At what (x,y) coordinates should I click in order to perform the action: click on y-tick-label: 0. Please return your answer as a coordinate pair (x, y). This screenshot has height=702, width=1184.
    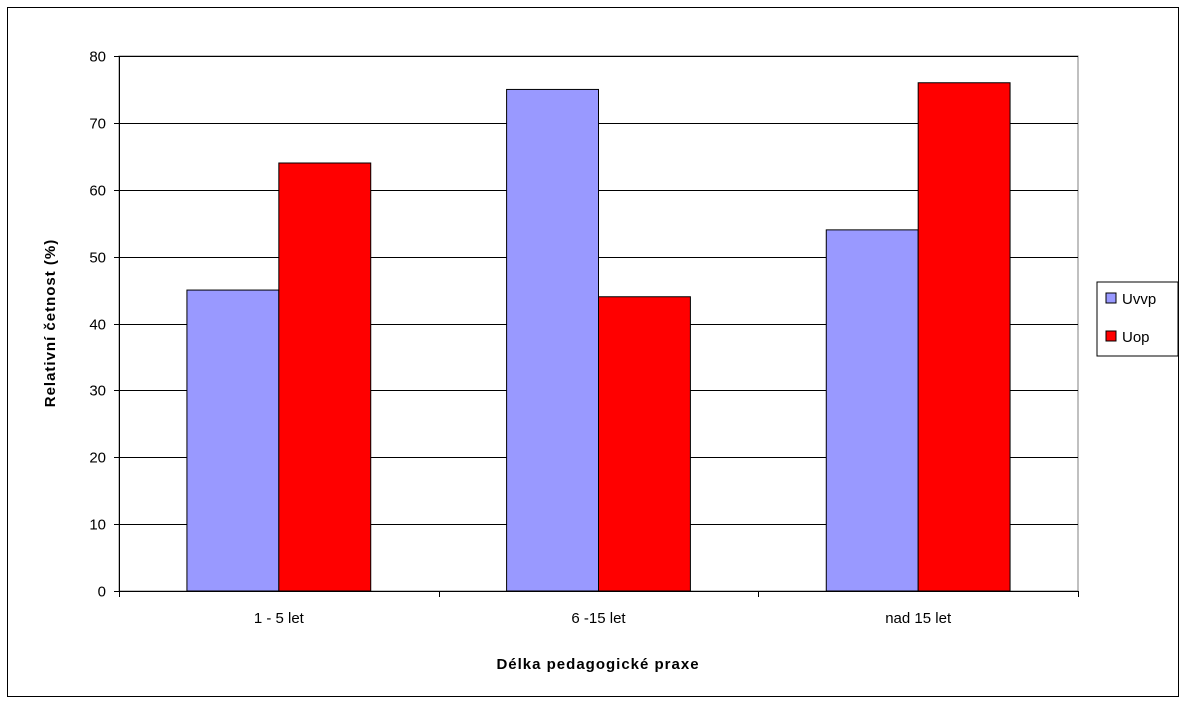
    Looking at the image, I should click on (102, 592).